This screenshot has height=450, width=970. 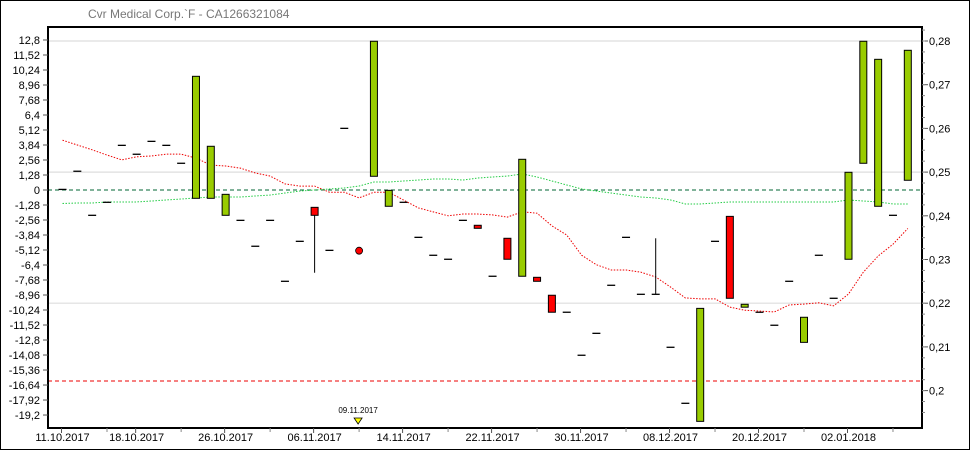 I want to click on right-axis-label: 0,23, so click(x=939, y=261).